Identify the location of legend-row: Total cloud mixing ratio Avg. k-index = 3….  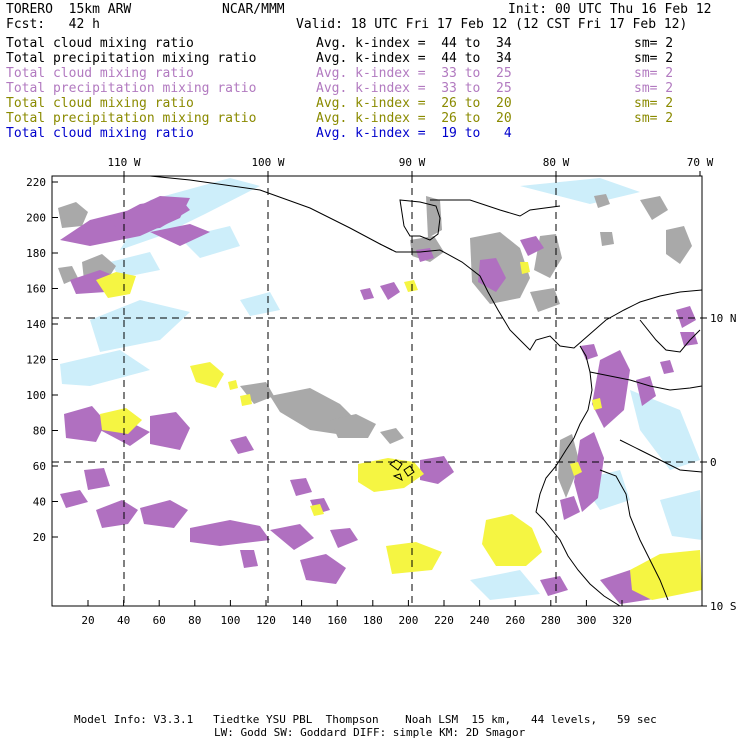
(366, 73).